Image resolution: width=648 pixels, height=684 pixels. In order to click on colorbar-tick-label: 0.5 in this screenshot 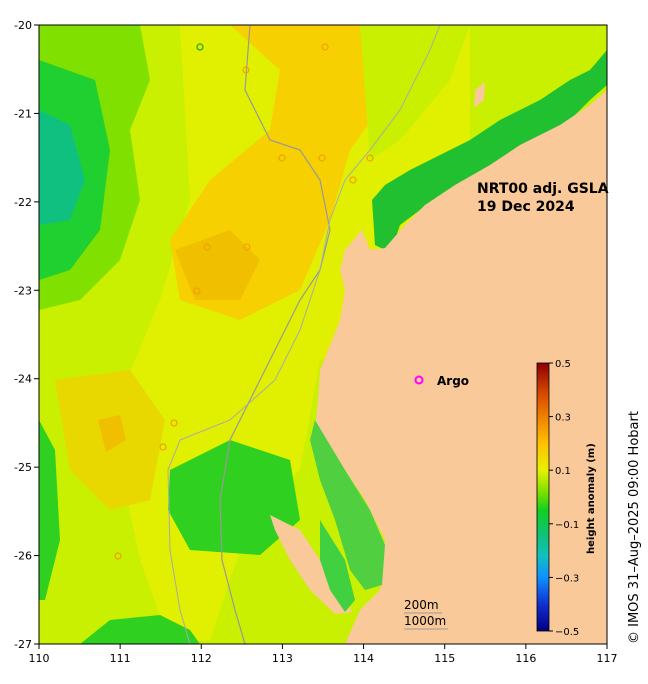, I will do `click(563, 364)`.